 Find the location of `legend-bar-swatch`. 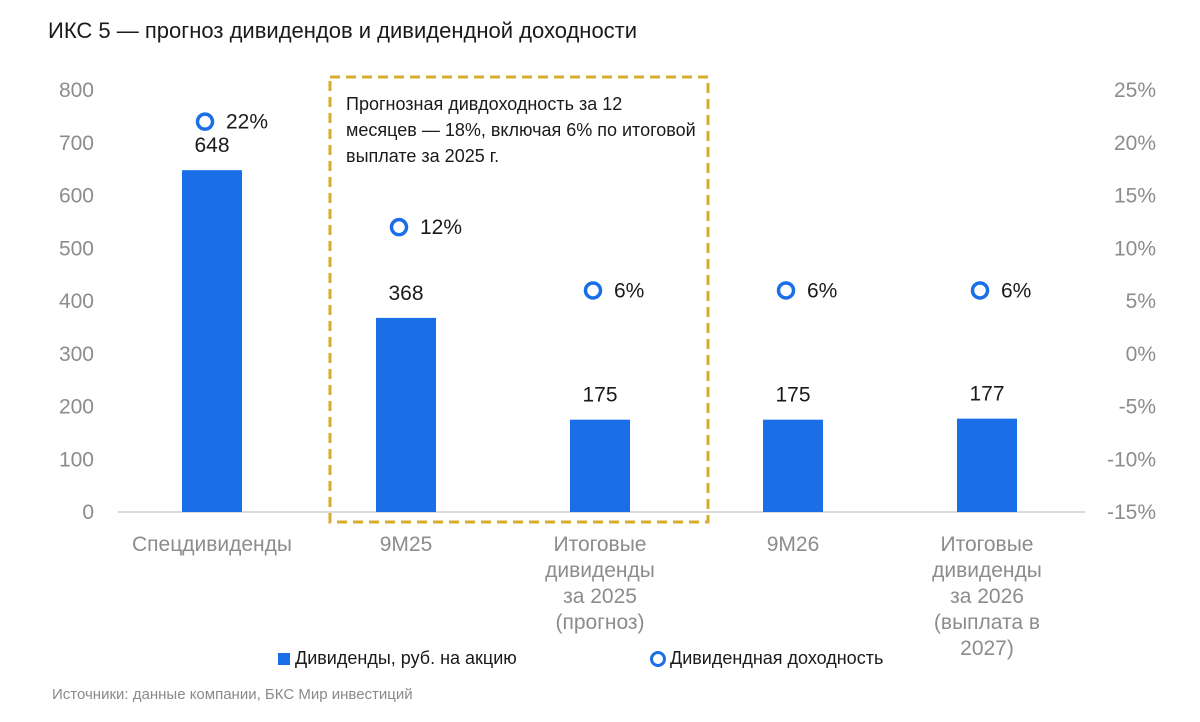

legend-bar-swatch is located at coordinates (284, 658).